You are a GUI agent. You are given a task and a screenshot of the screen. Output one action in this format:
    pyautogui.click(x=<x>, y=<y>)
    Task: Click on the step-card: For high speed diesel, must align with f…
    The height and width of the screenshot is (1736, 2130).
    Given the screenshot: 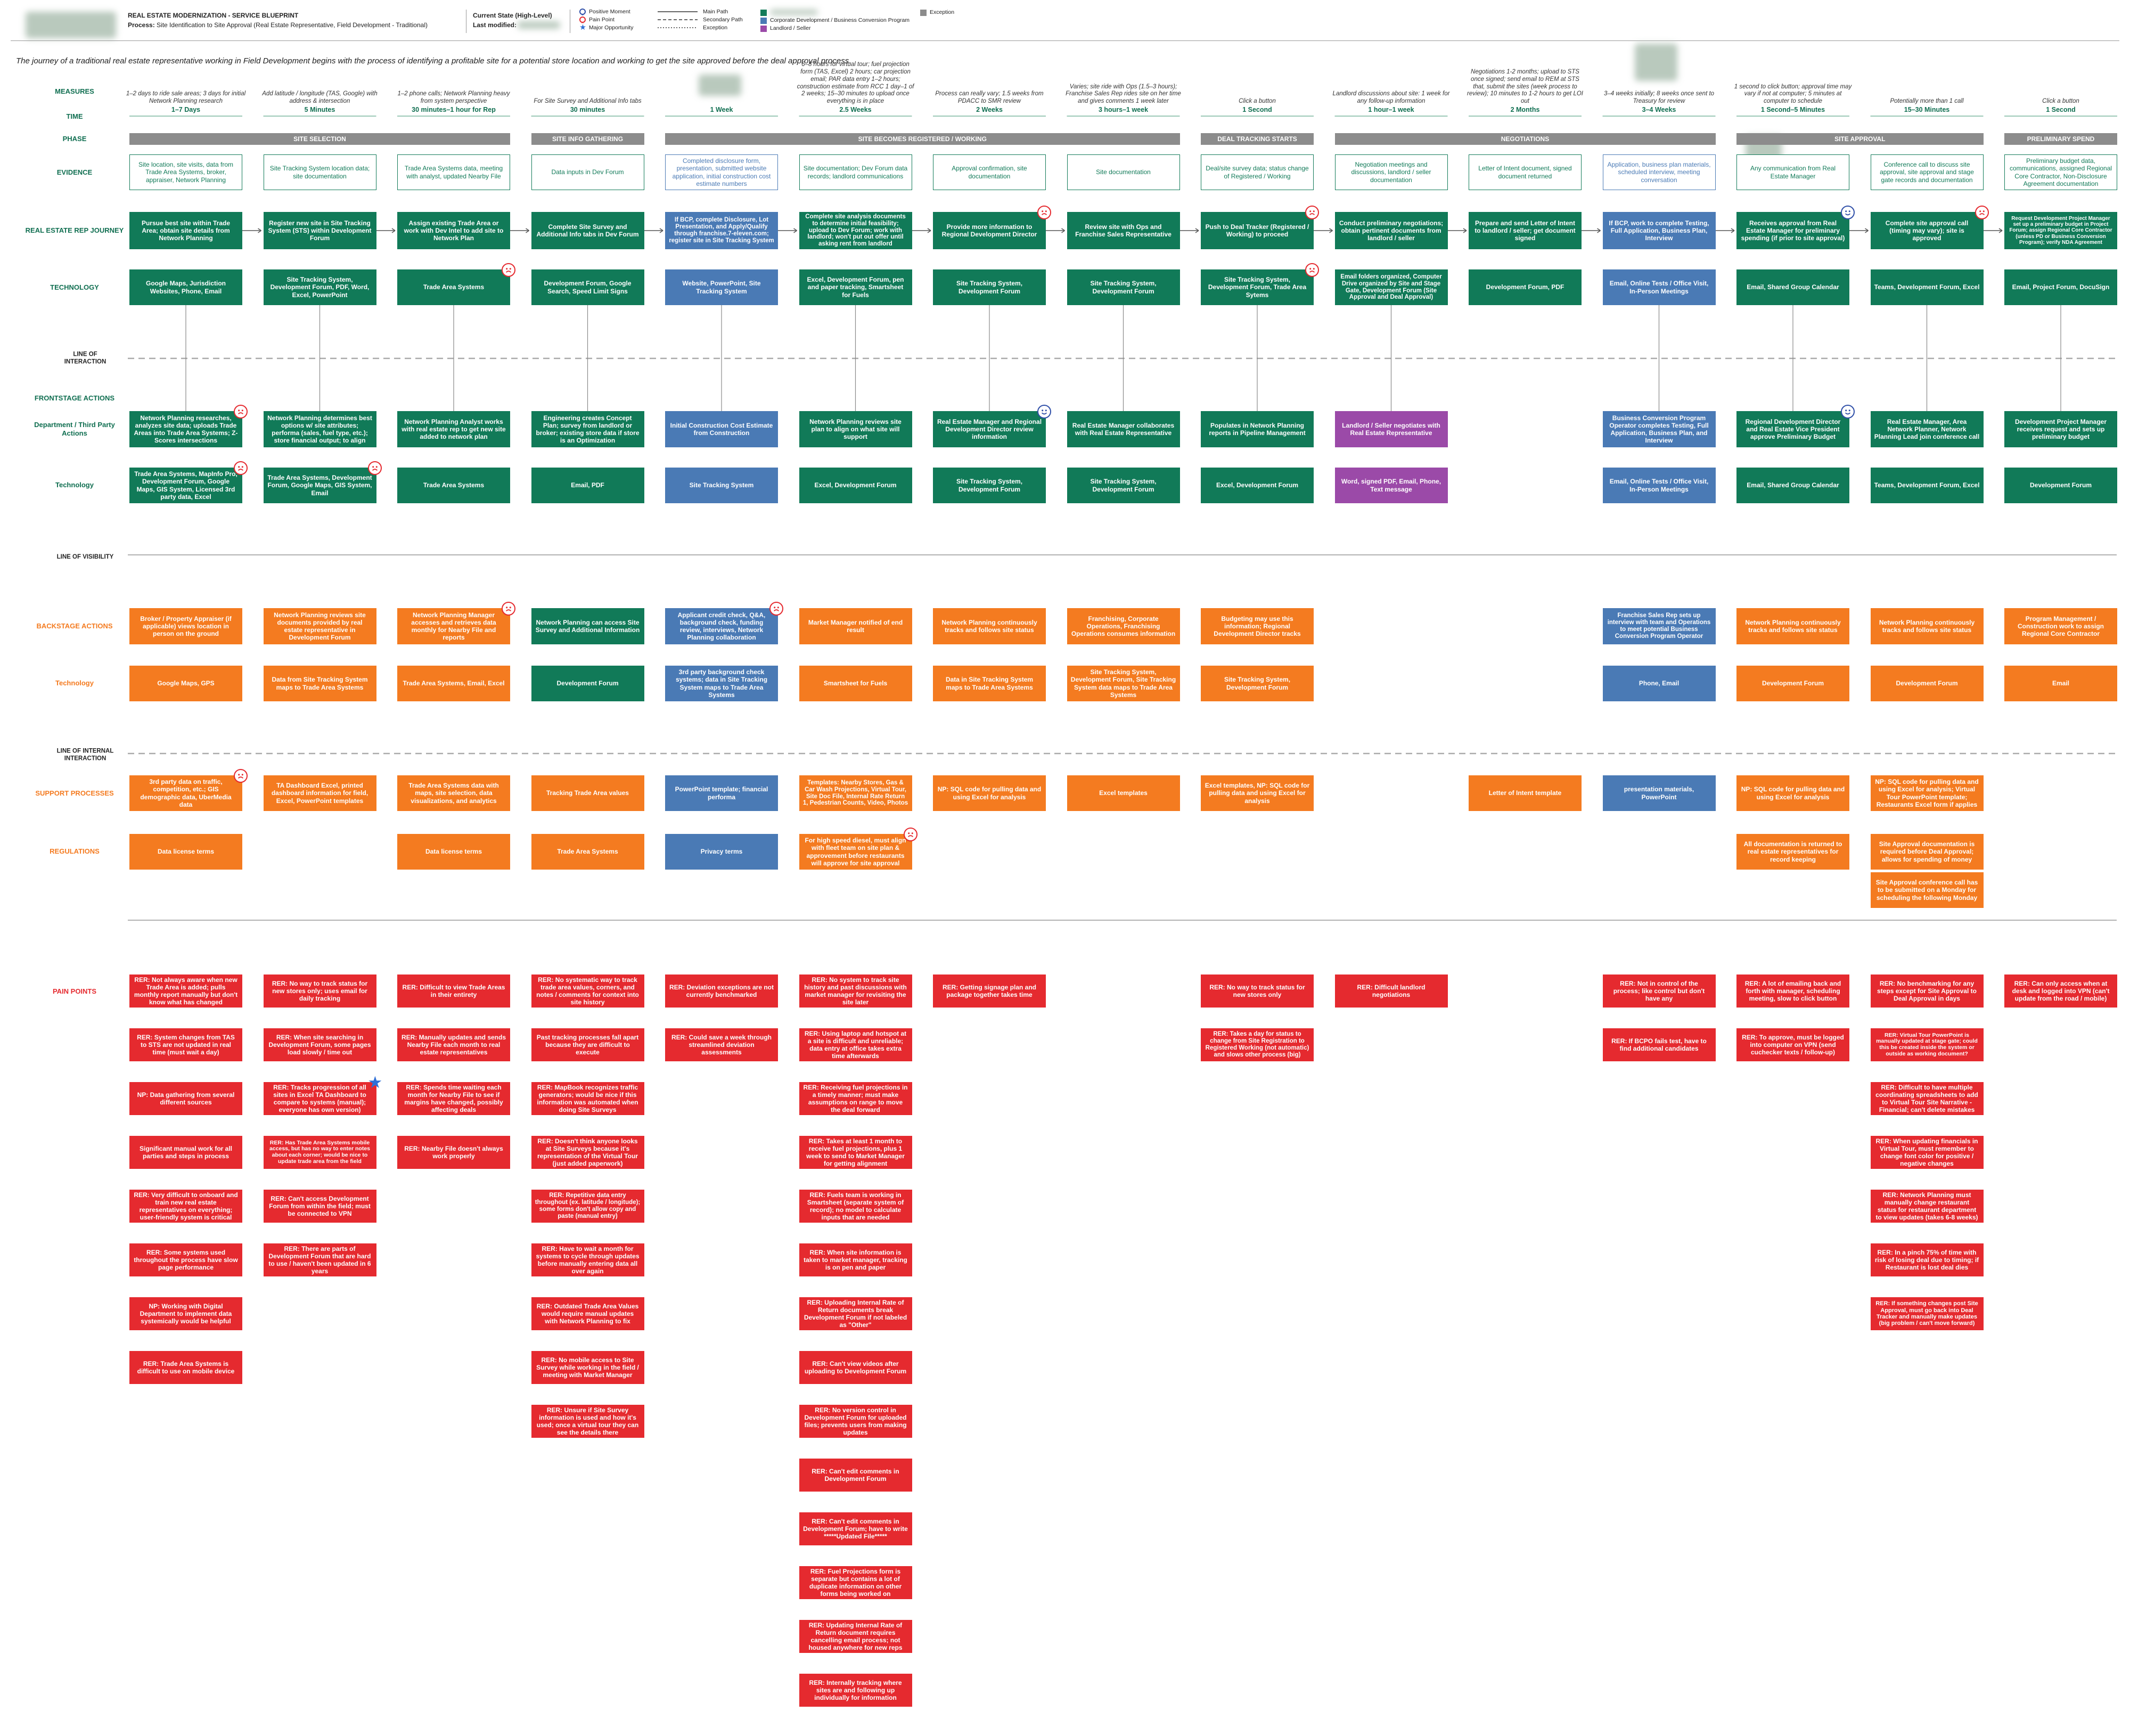 What is the action you would take?
    pyautogui.click(x=855, y=852)
    